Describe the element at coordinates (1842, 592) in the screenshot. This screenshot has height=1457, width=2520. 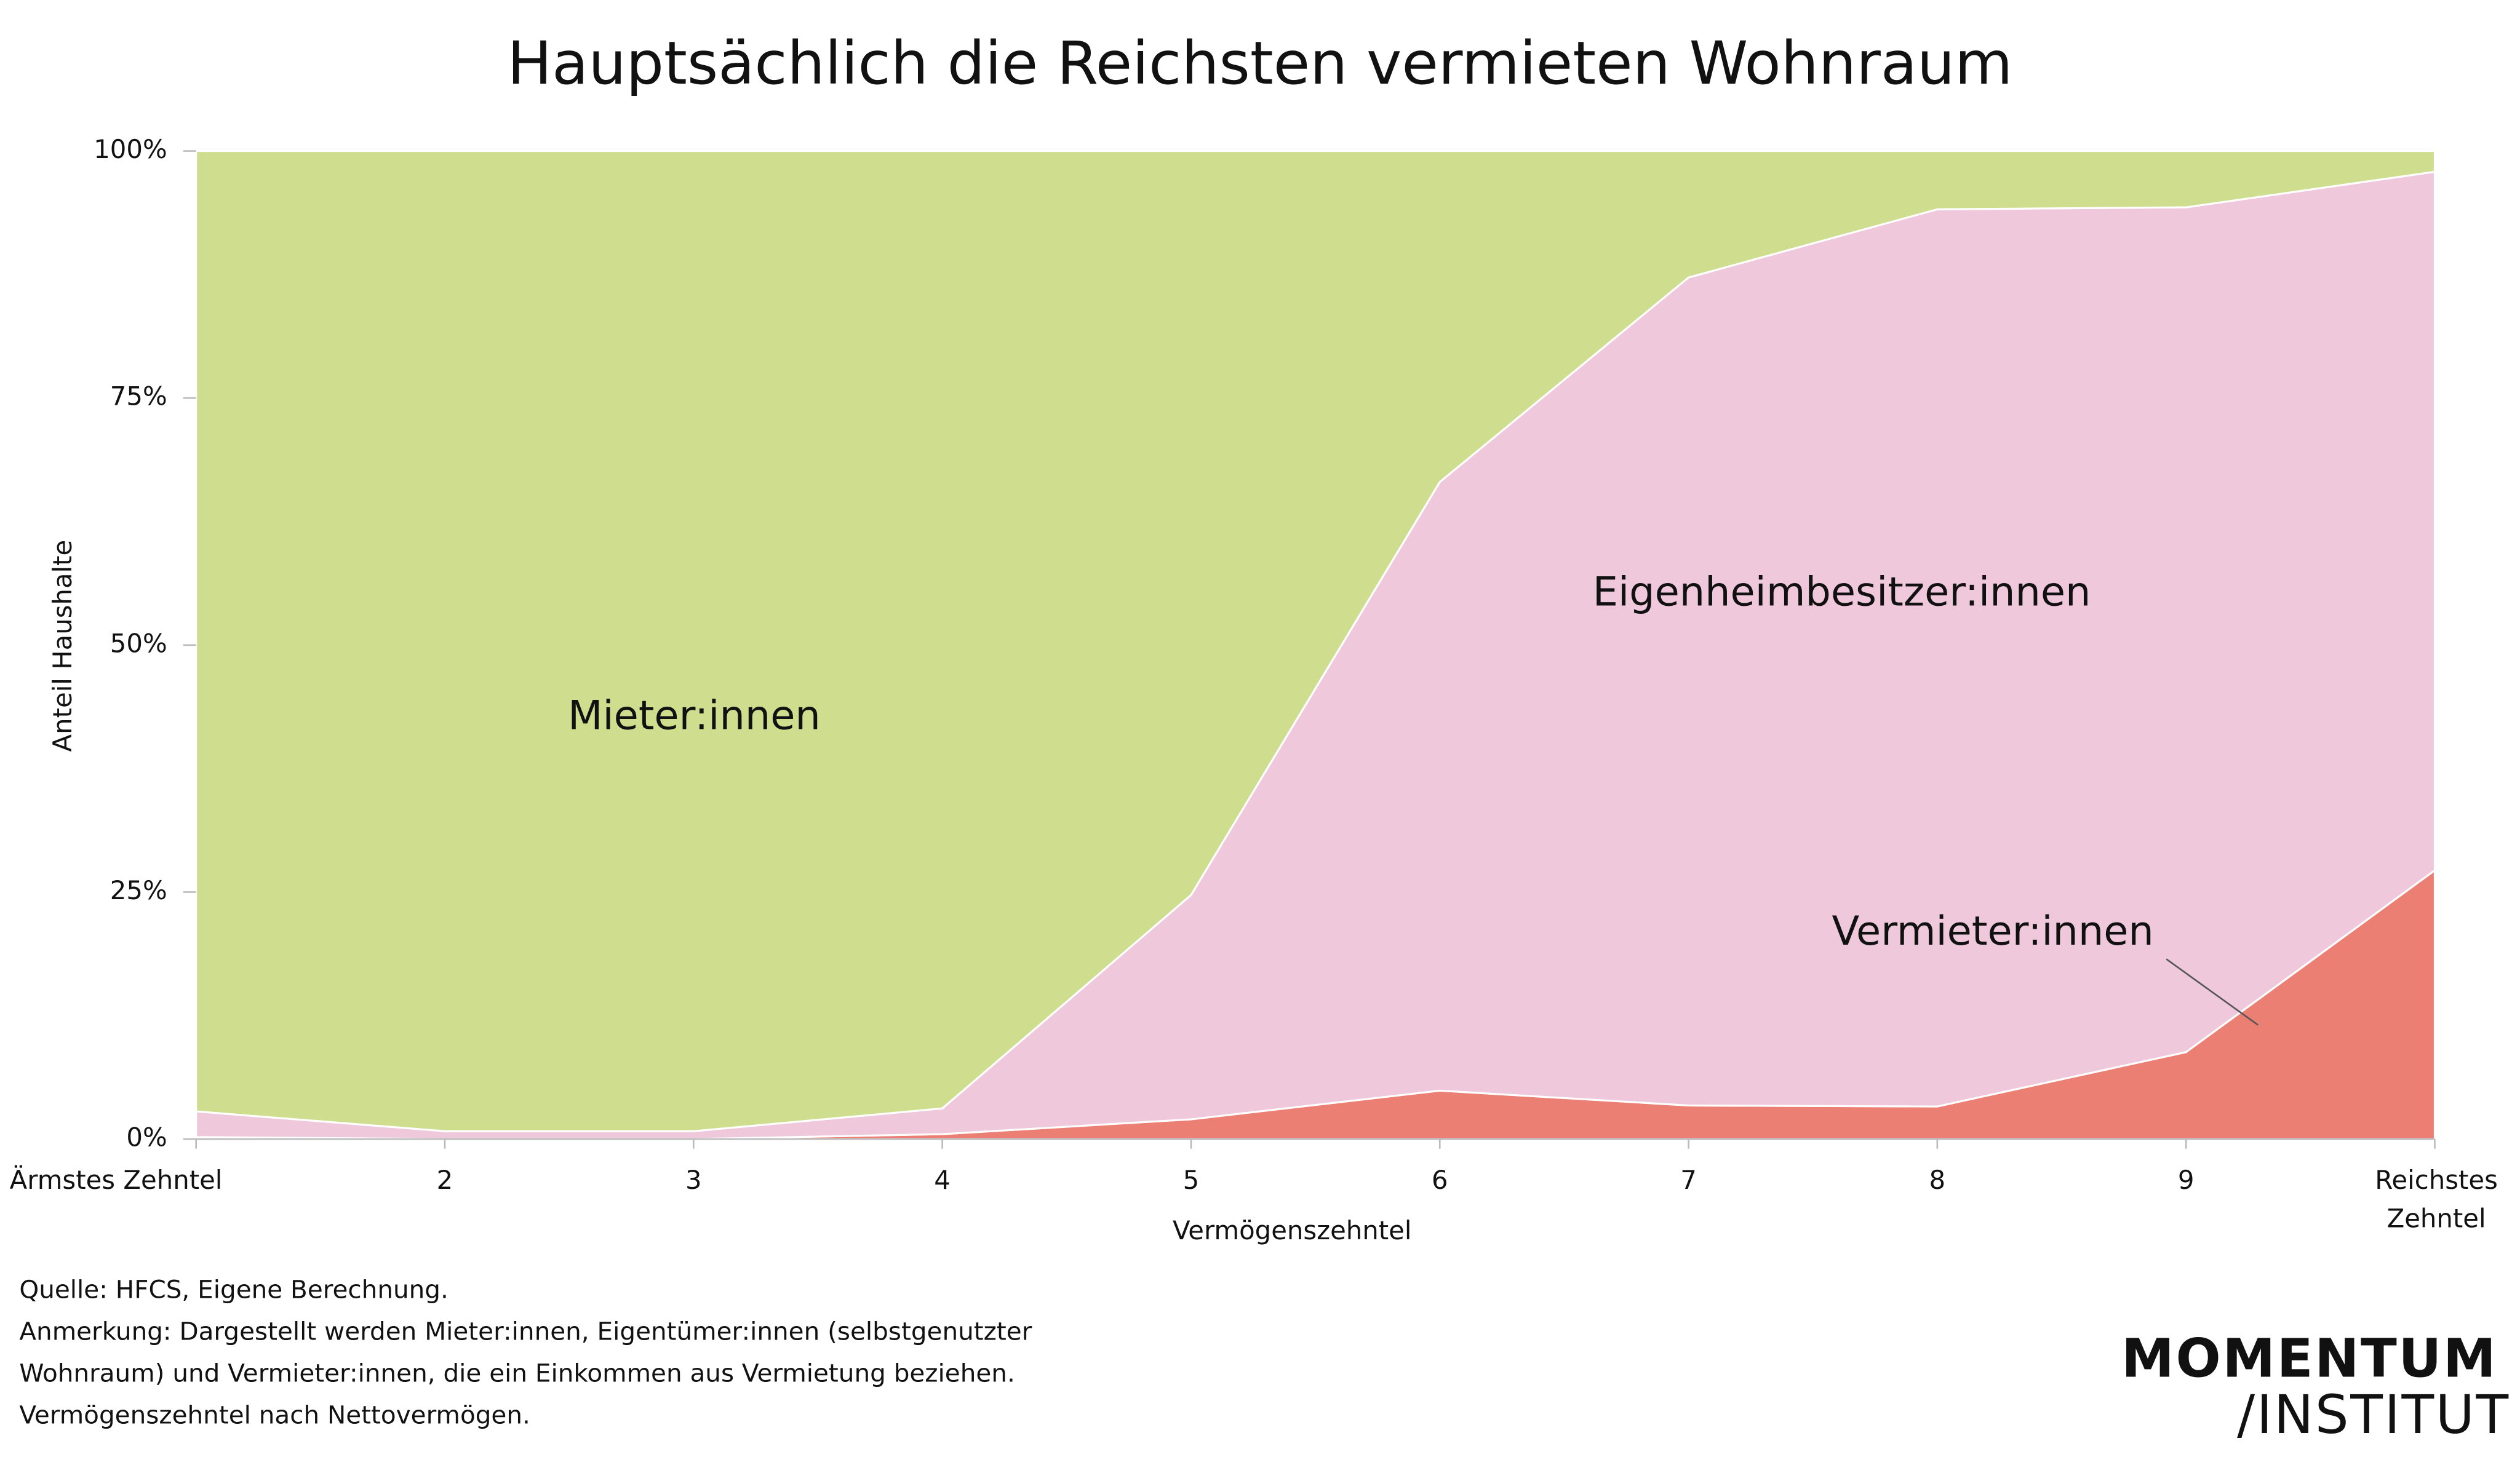
I see `series-label: Eigenheimbesitzer:innen` at that location.